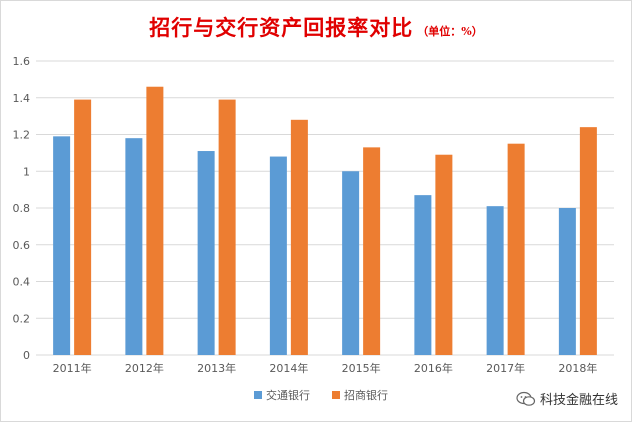 The height and width of the screenshot is (422, 632). I want to click on watermark-text: 科技金融在线, so click(578, 400).